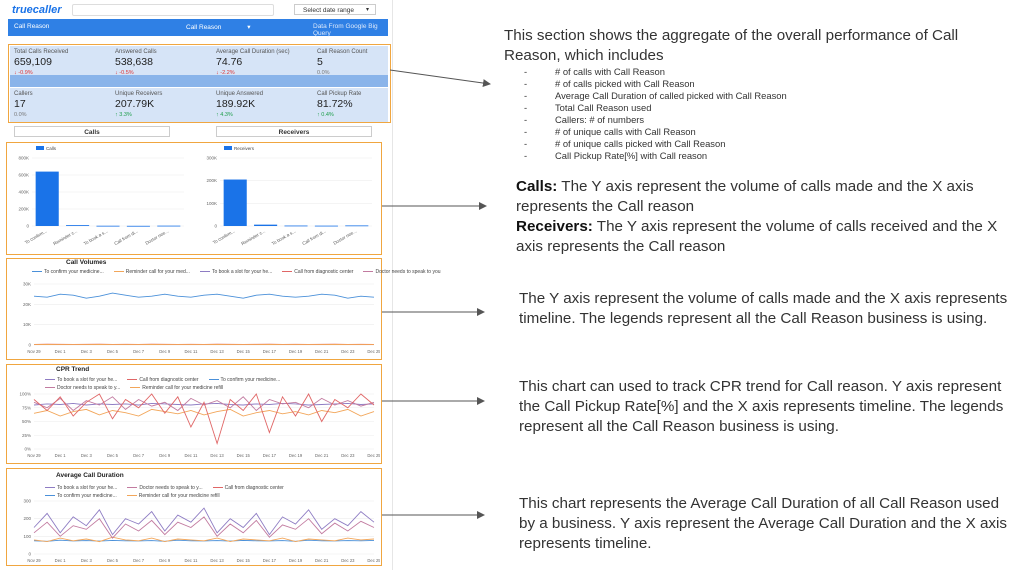 The width and height of the screenshot is (1018, 570). What do you see at coordinates (134, 62) in the screenshot?
I see `kpi-value: 538,638` at bounding box center [134, 62].